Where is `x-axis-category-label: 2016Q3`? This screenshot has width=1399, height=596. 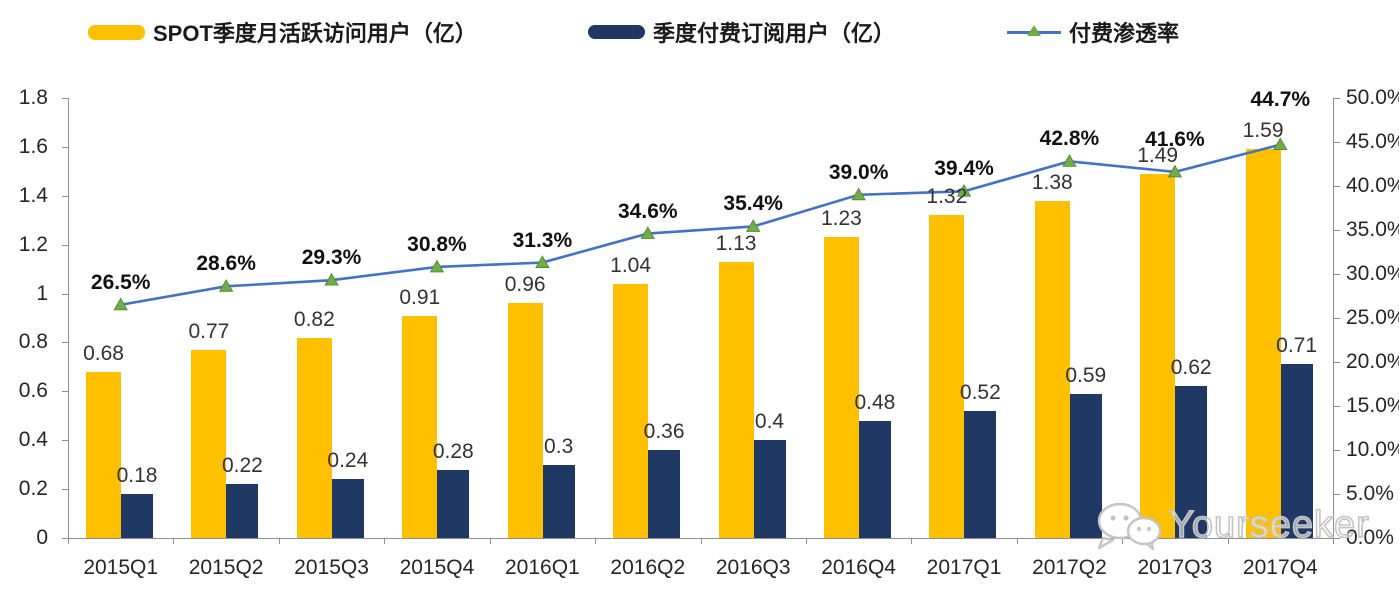
x-axis-category-label: 2016Q3 is located at coordinates (753, 567).